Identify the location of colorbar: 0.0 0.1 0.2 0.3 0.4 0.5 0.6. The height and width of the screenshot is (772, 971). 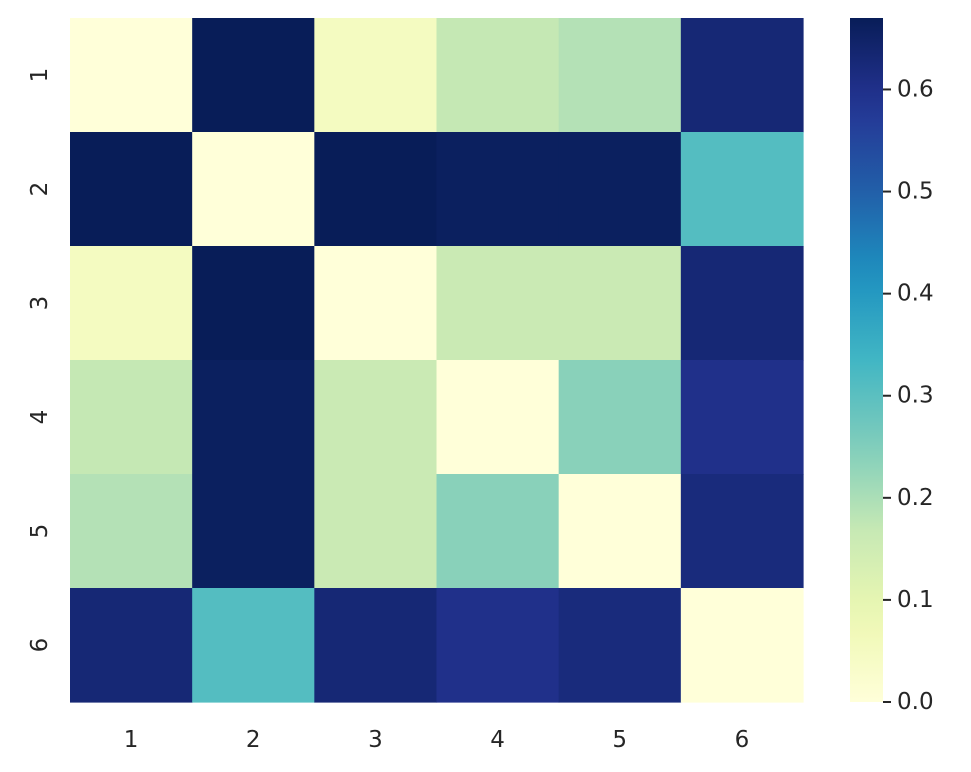
(892, 366).